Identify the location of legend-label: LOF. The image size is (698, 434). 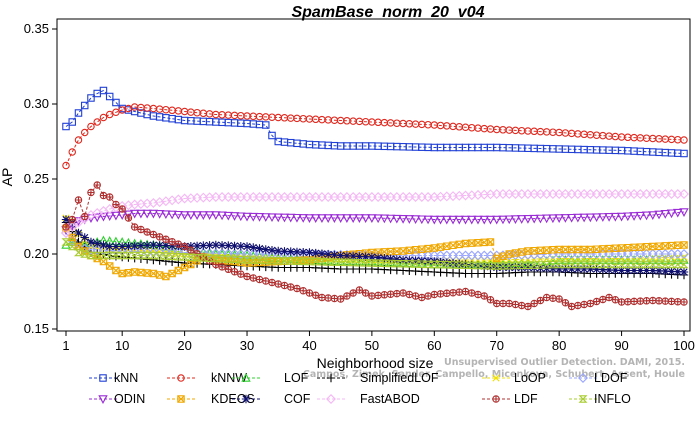
(296, 378).